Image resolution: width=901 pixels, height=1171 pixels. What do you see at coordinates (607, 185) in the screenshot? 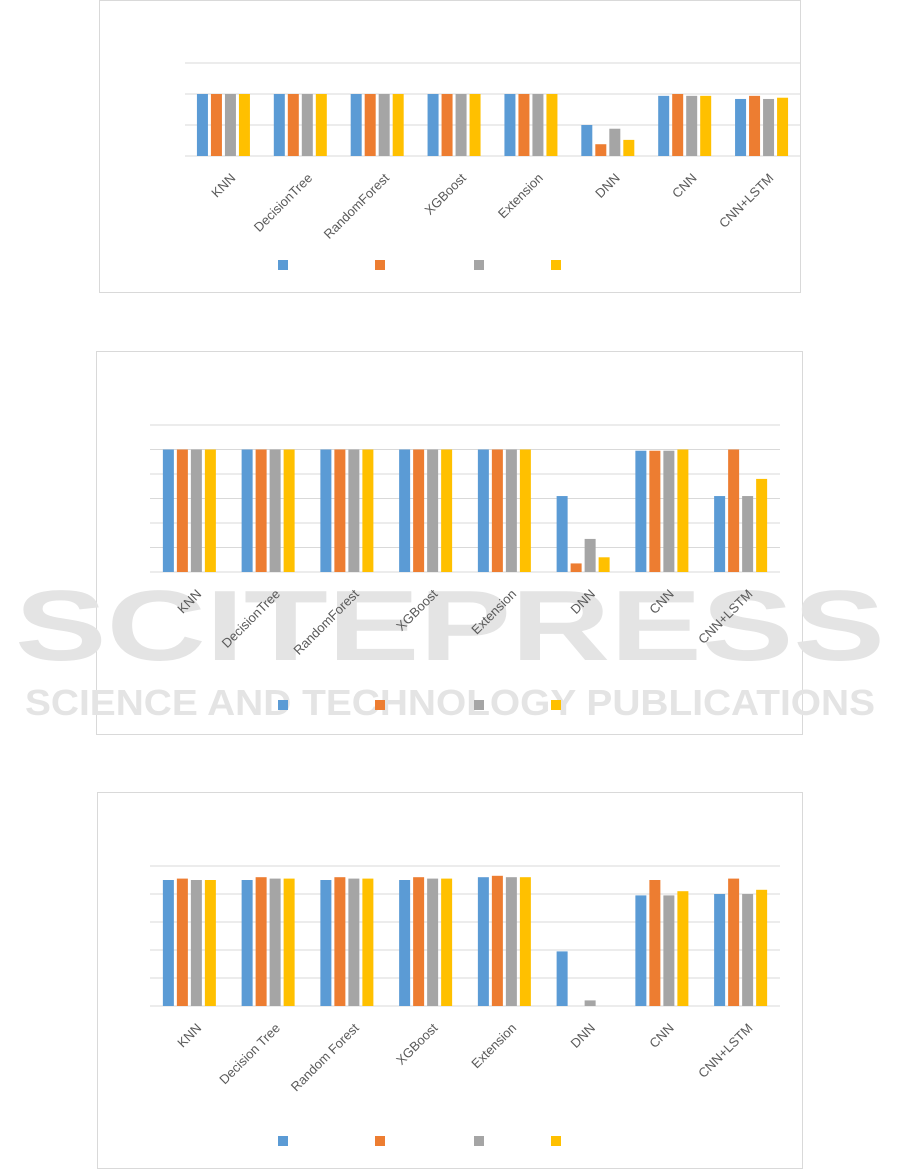
I see `x-tick-label: DNN` at bounding box center [607, 185].